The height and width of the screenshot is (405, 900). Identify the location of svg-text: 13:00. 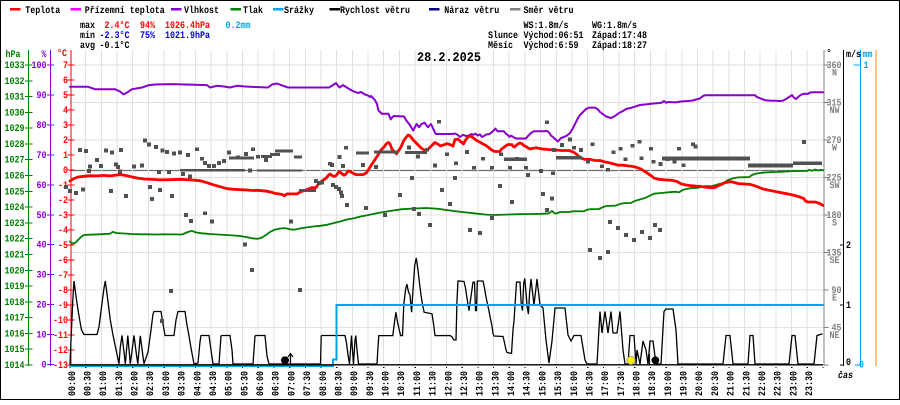
(481, 383).